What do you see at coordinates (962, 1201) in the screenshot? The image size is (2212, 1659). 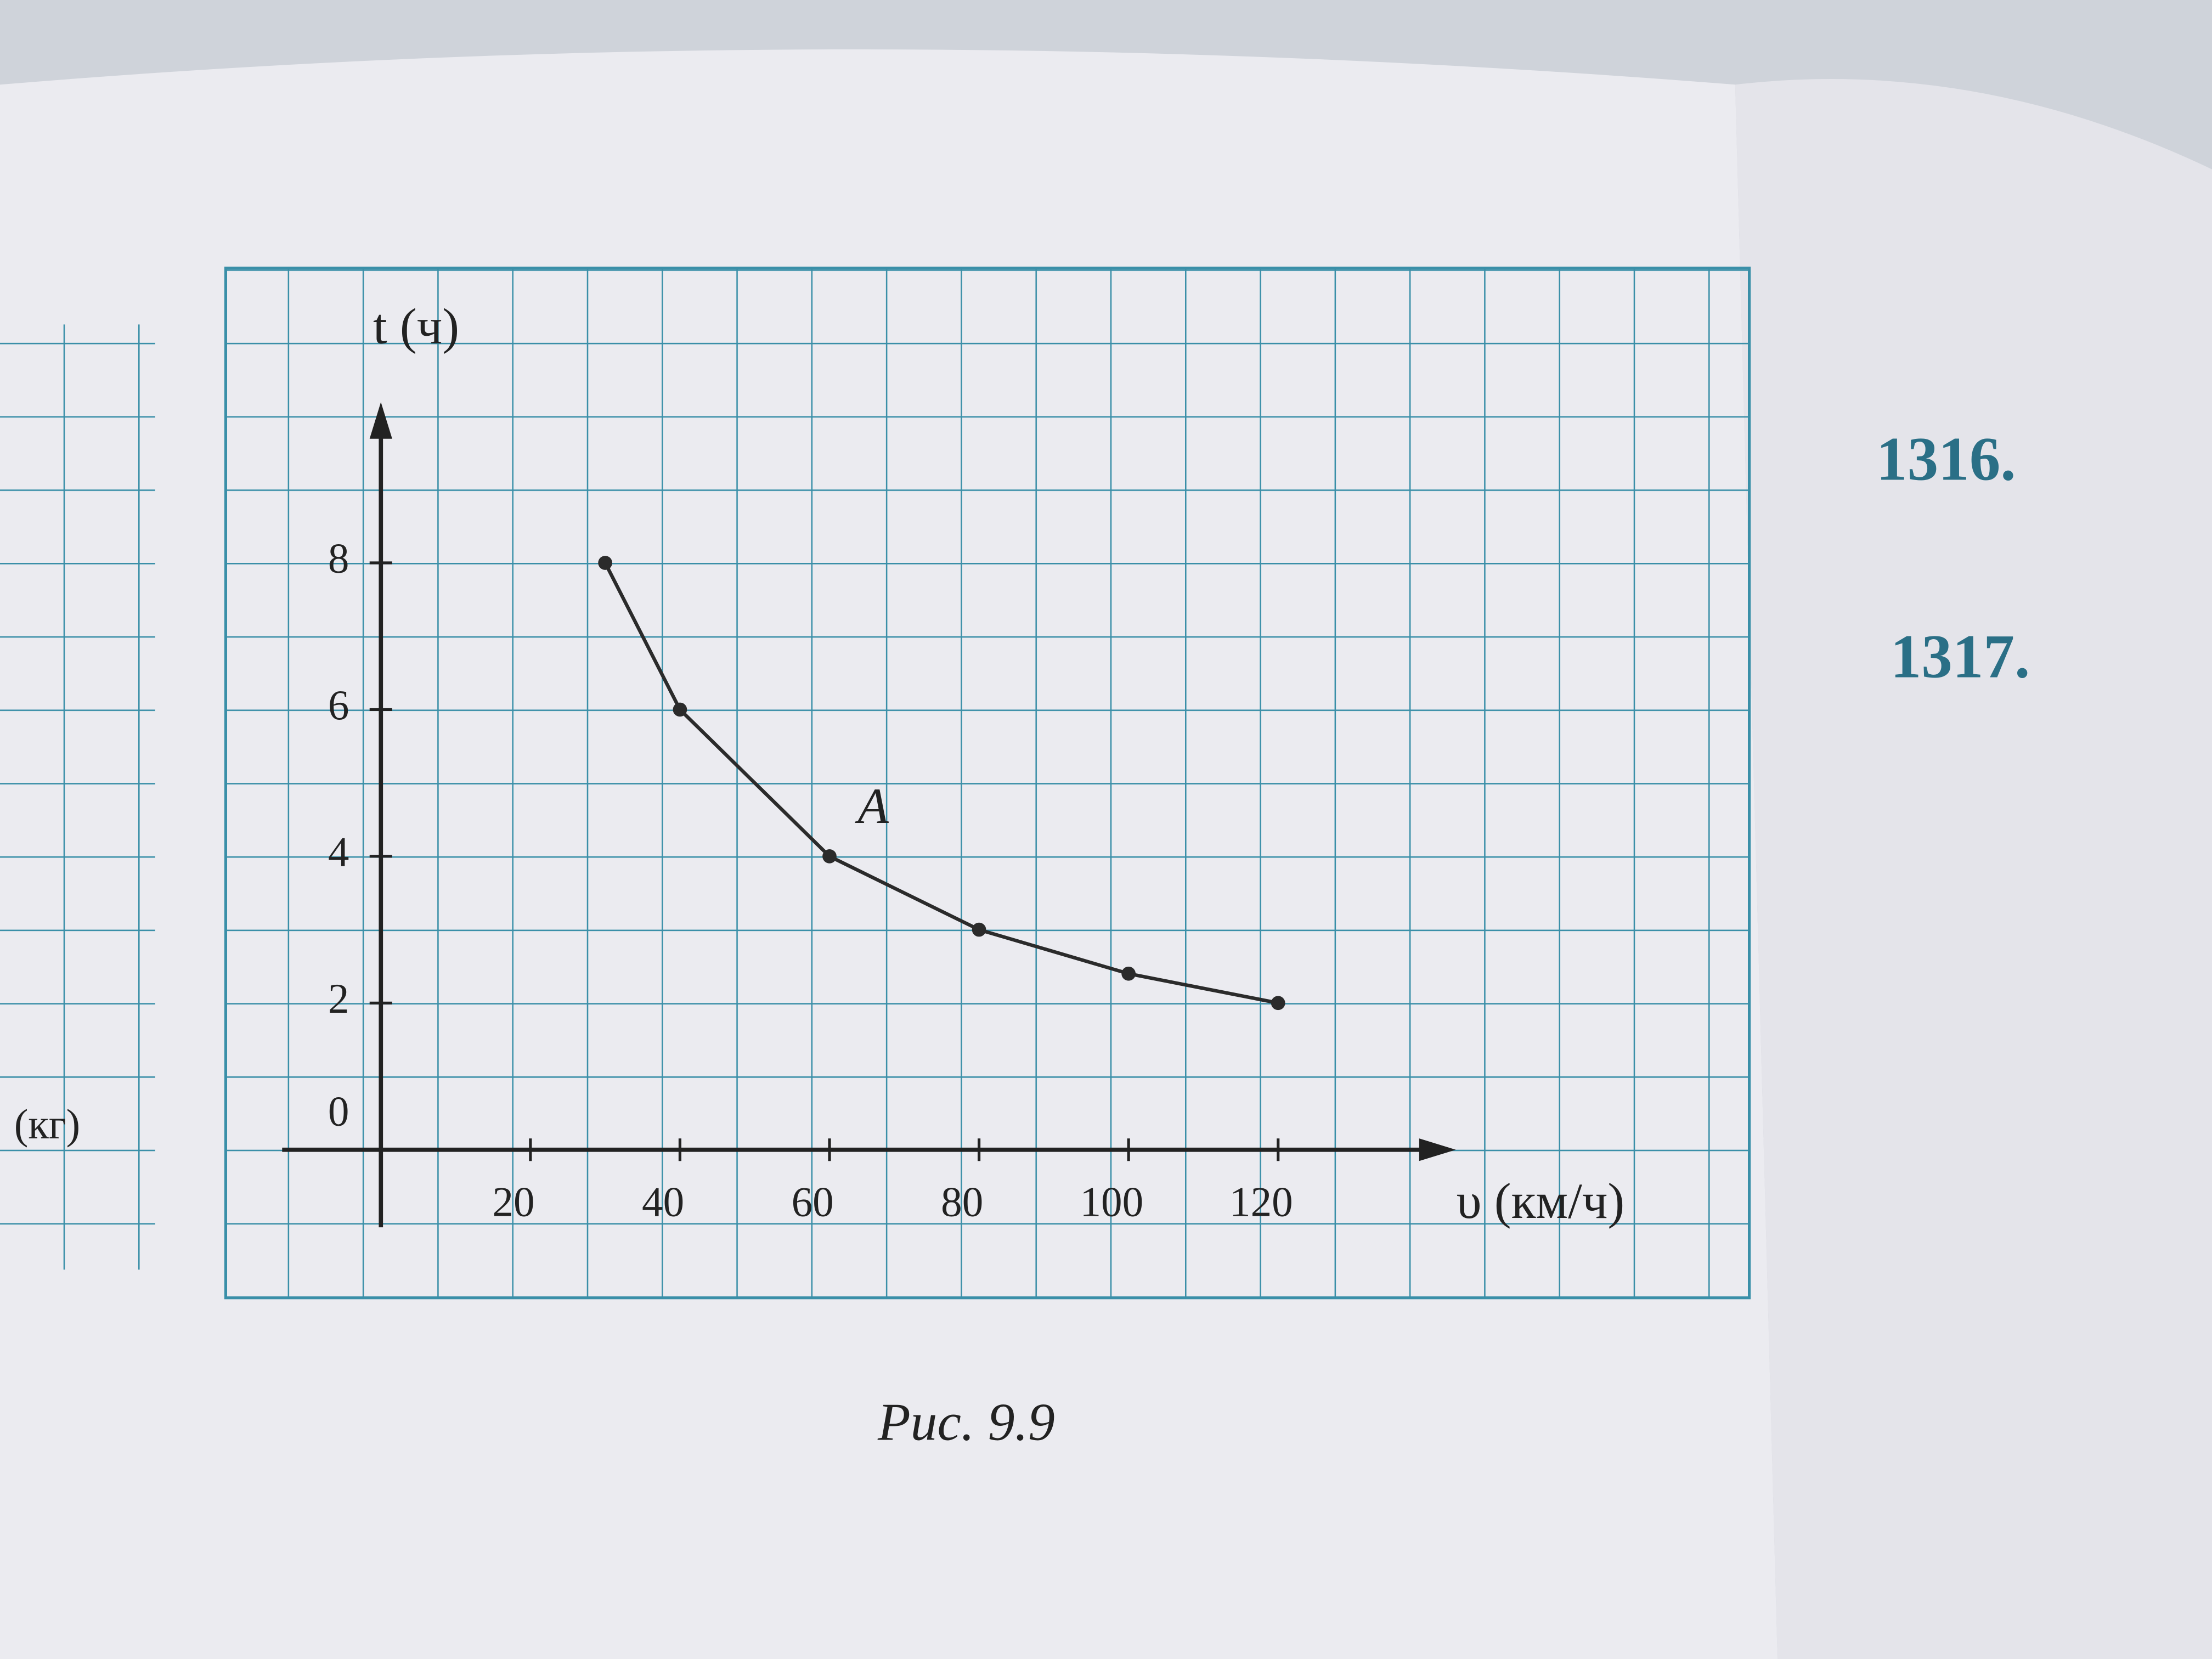 I see `x-tick-label: 80` at bounding box center [962, 1201].